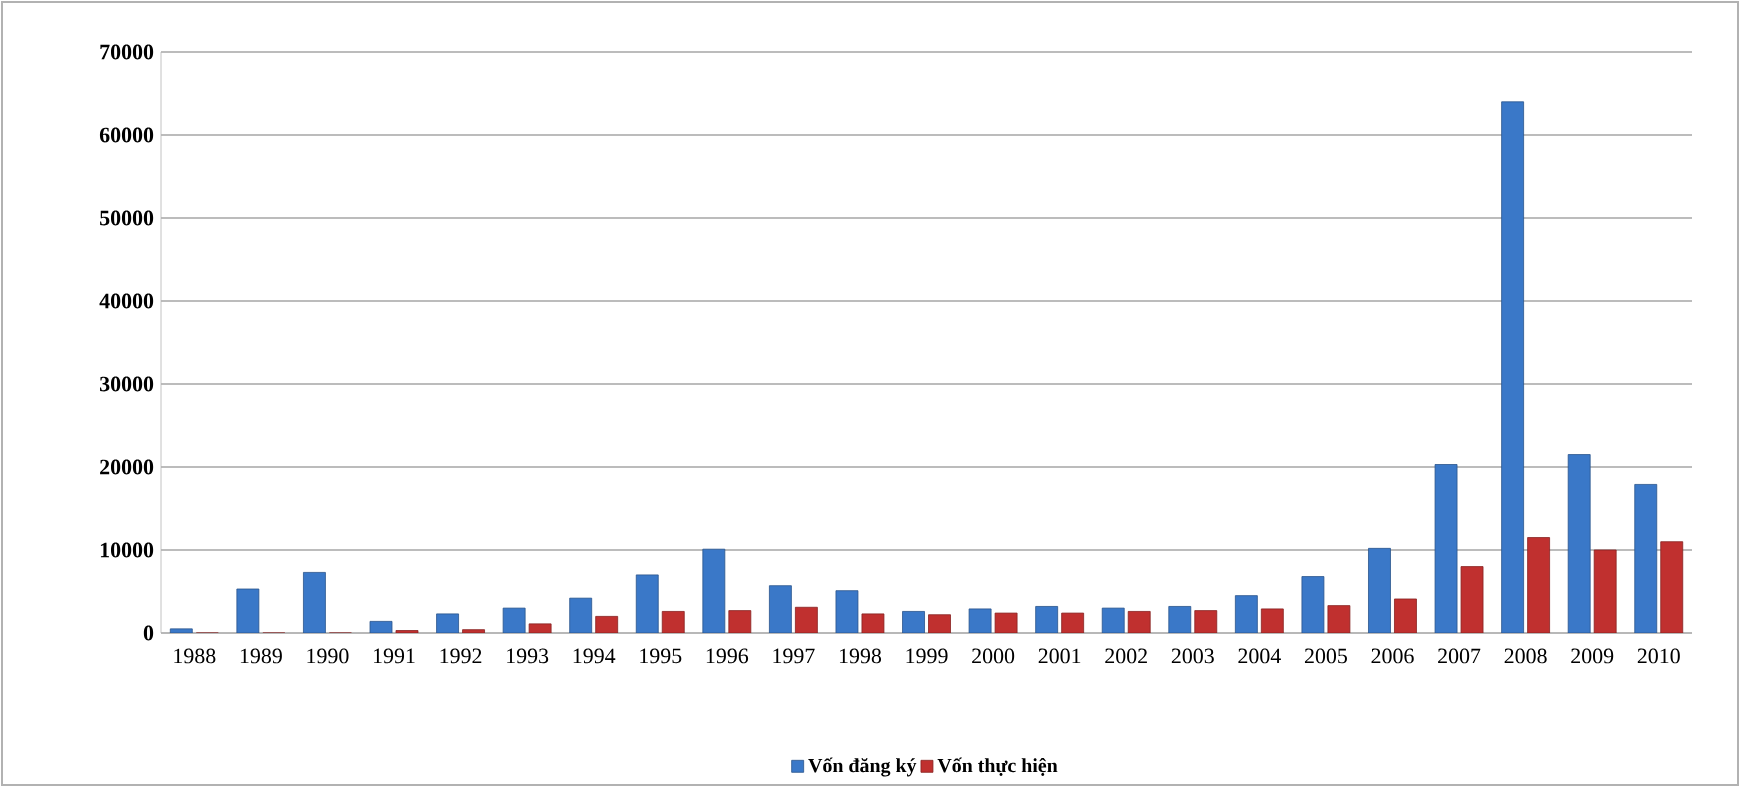 The height and width of the screenshot is (787, 1740). I want to click on x-tick-label: 2001, so click(1059, 656).